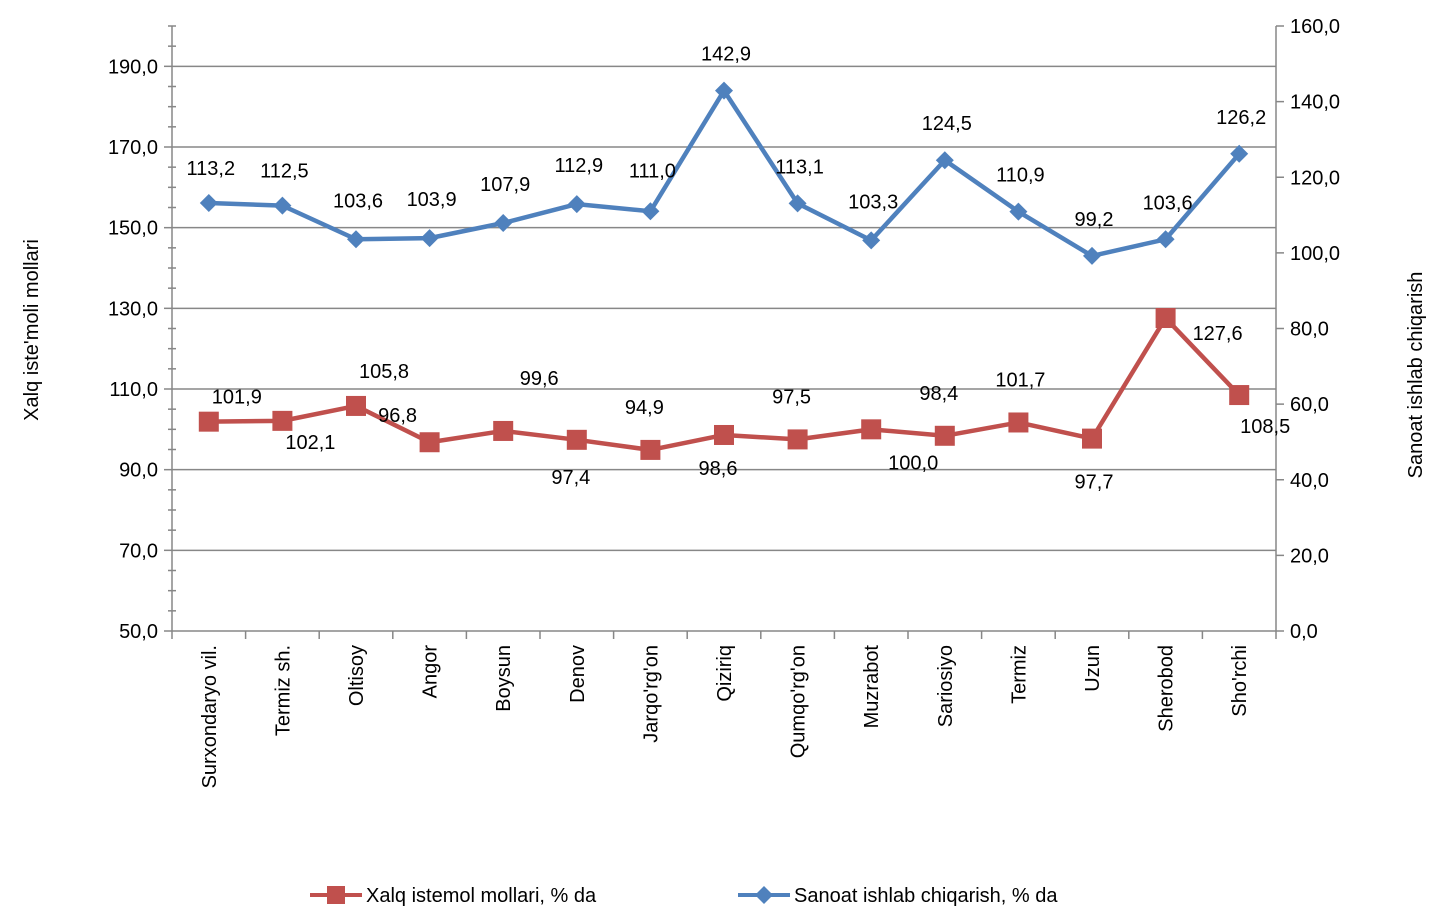 This screenshot has height=910, width=1431. What do you see at coordinates (799, 701) in the screenshot?
I see `category-label: Qumqo'rg'on` at bounding box center [799, 701].